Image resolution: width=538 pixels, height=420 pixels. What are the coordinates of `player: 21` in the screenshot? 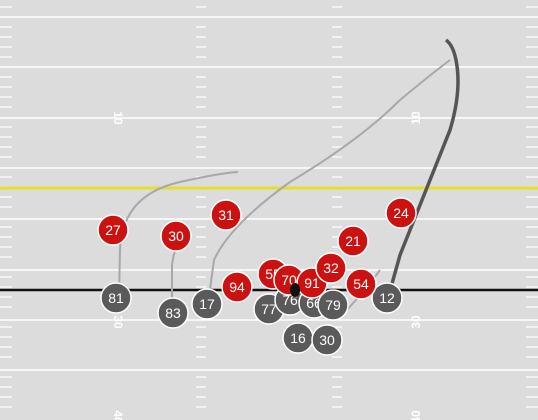 It's located at (353, 241).